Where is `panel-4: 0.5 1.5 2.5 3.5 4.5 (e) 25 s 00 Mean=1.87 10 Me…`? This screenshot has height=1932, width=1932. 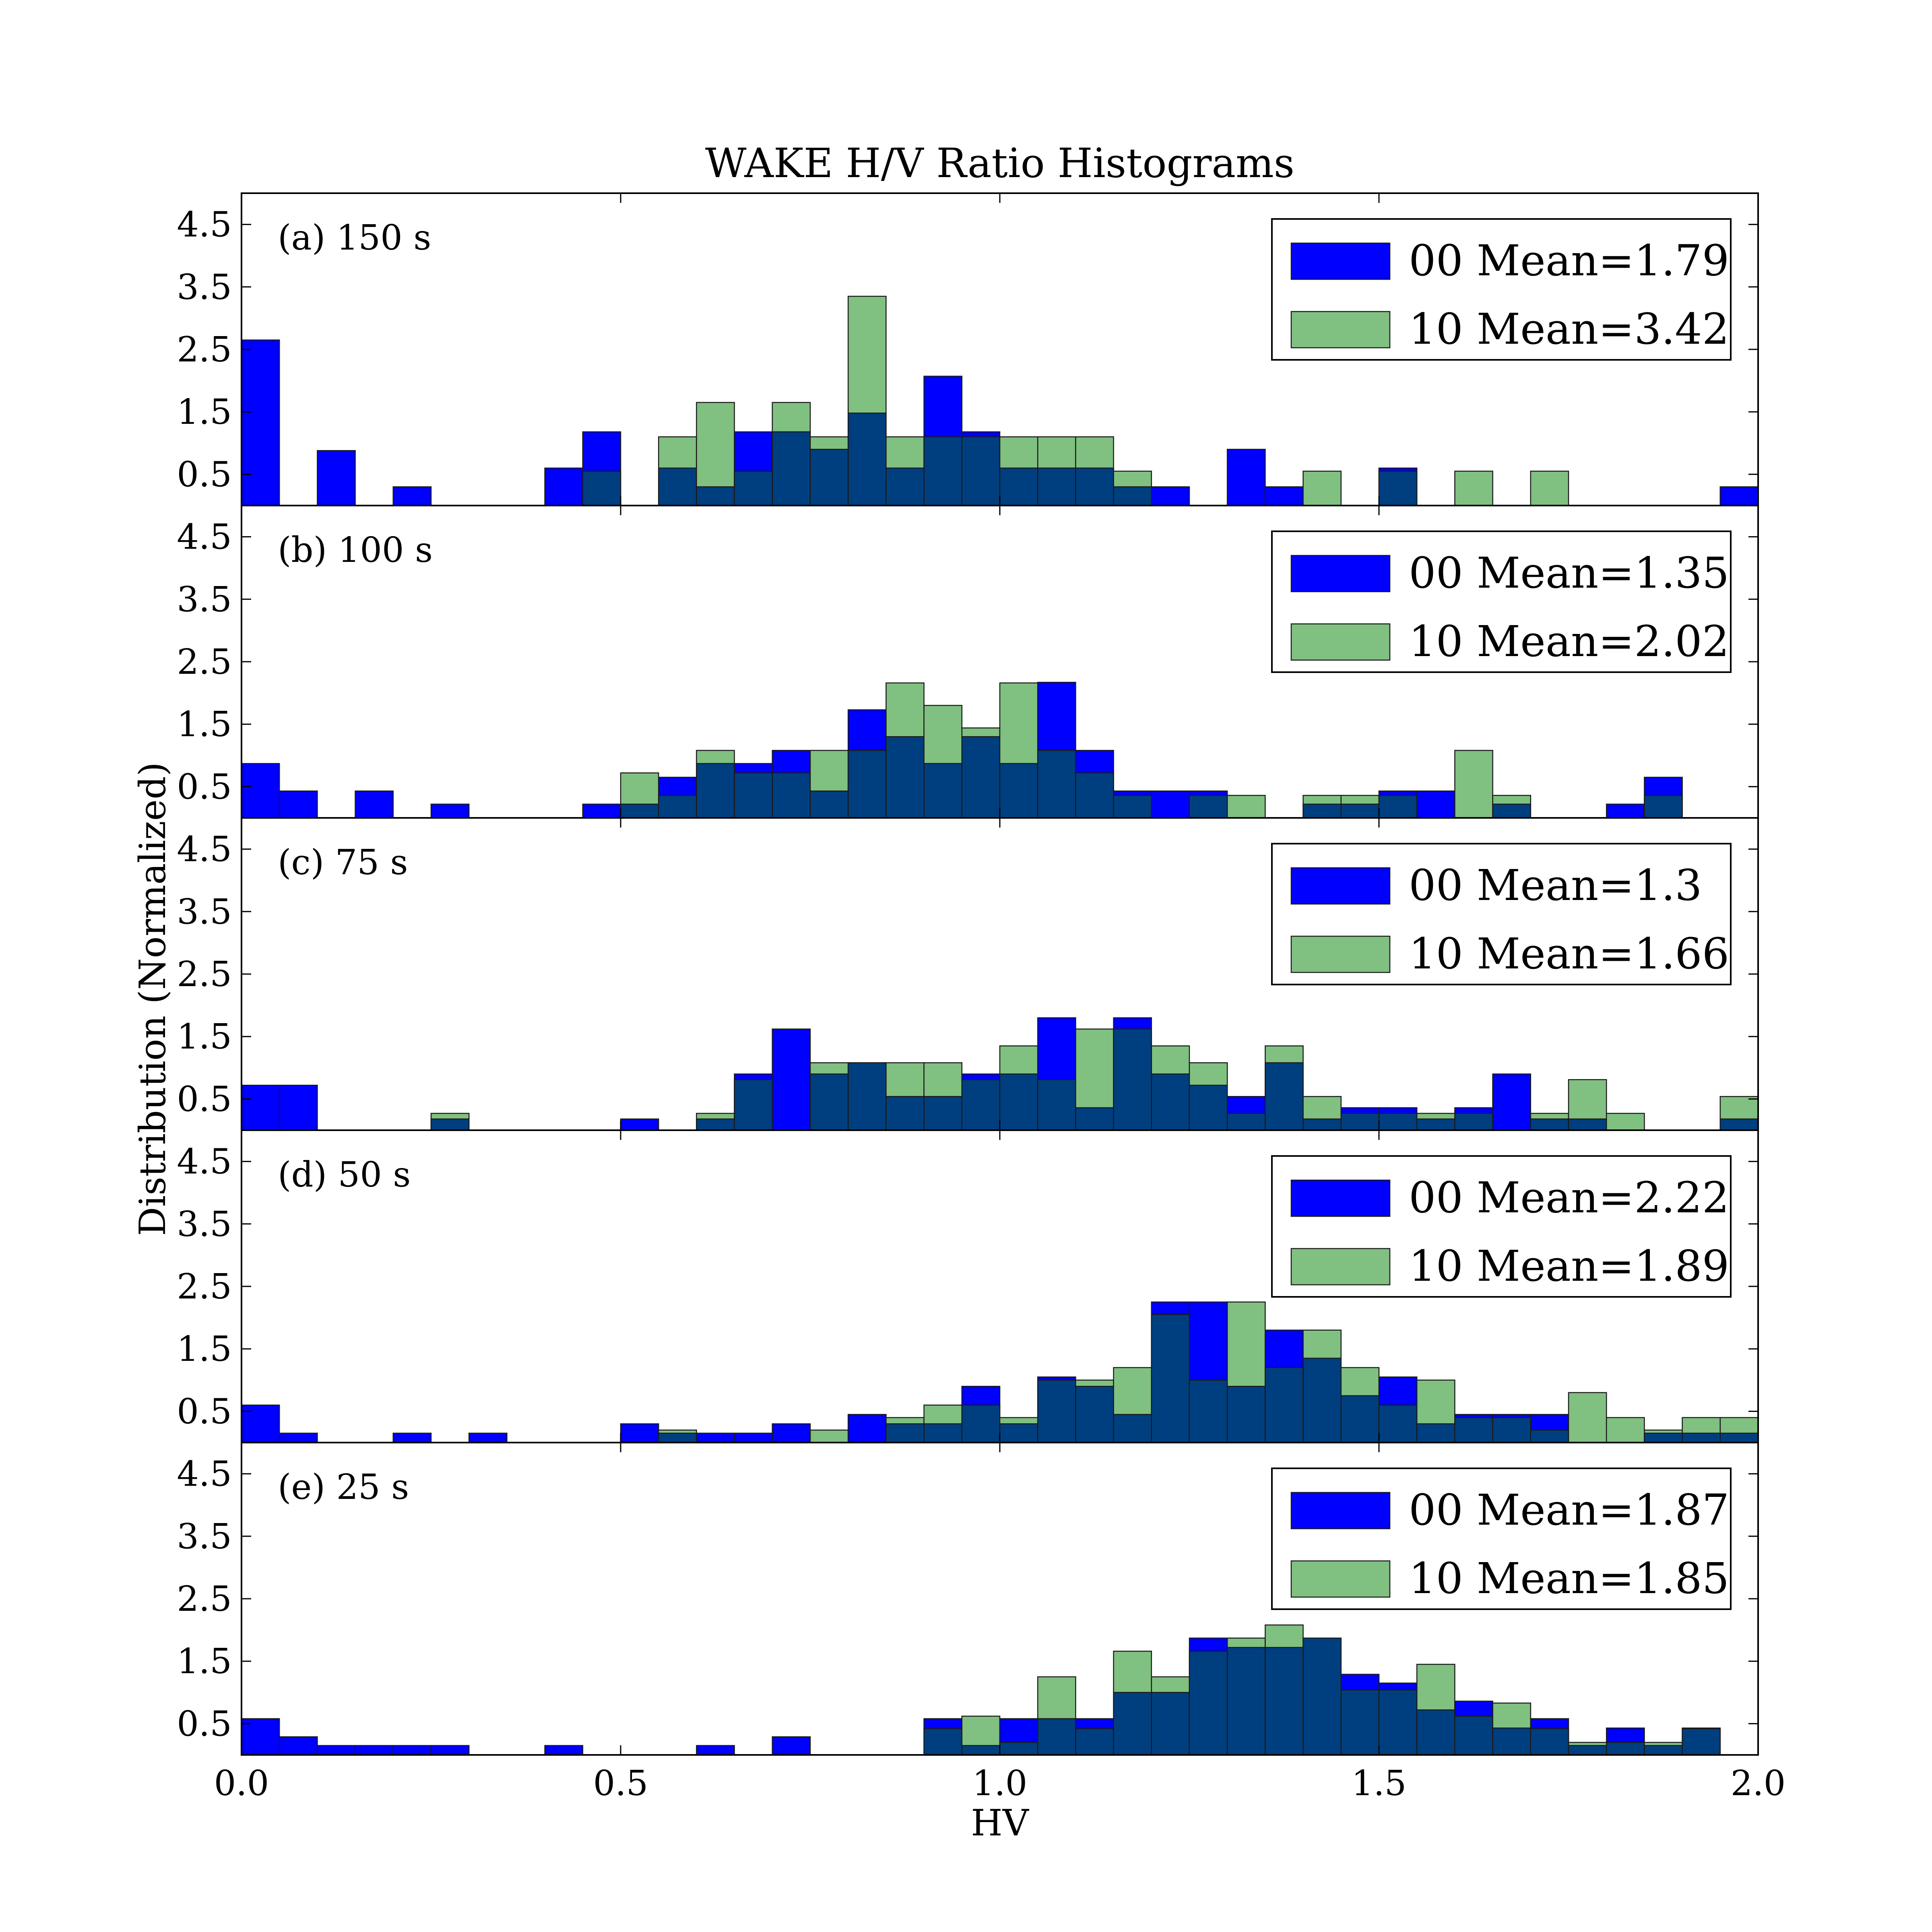
panel-4: 0.5 1.5 2.5 3.5 4.5 (e) 25 s 00 Mean=1.87 10 Me… is located at coordinates (968, 1599).